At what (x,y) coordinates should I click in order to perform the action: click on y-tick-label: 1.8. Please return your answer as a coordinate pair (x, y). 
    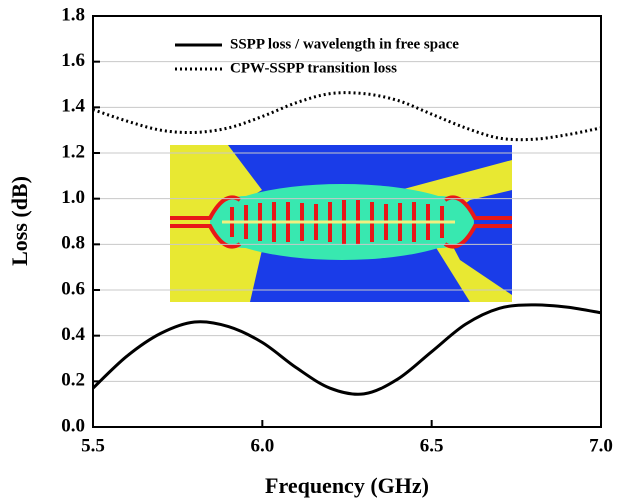
    Looking at the image, I should click on (73, 14).